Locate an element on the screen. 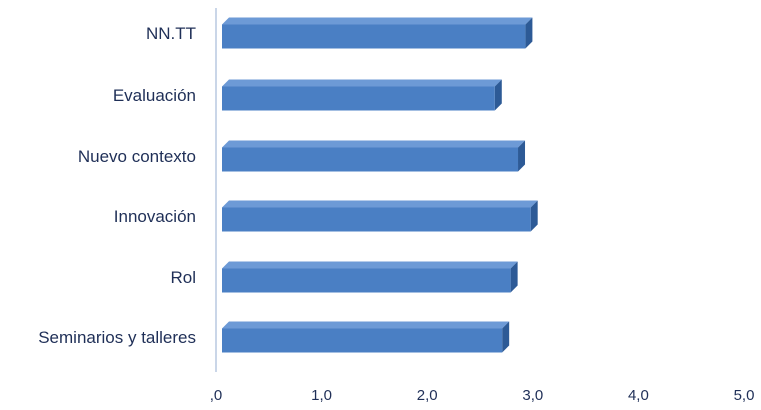 Image resolution: width=761 pixels, height=410 pixels. category-label: Evaluación is located at coordinates (154, 95).